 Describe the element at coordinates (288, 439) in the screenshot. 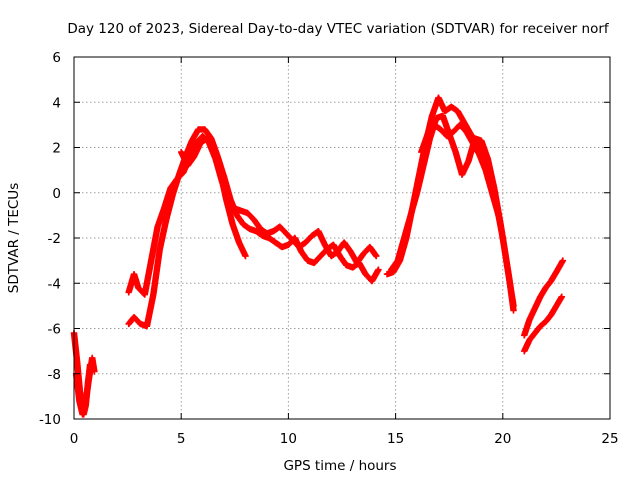

I see `x-tick-label: 10` at that location.